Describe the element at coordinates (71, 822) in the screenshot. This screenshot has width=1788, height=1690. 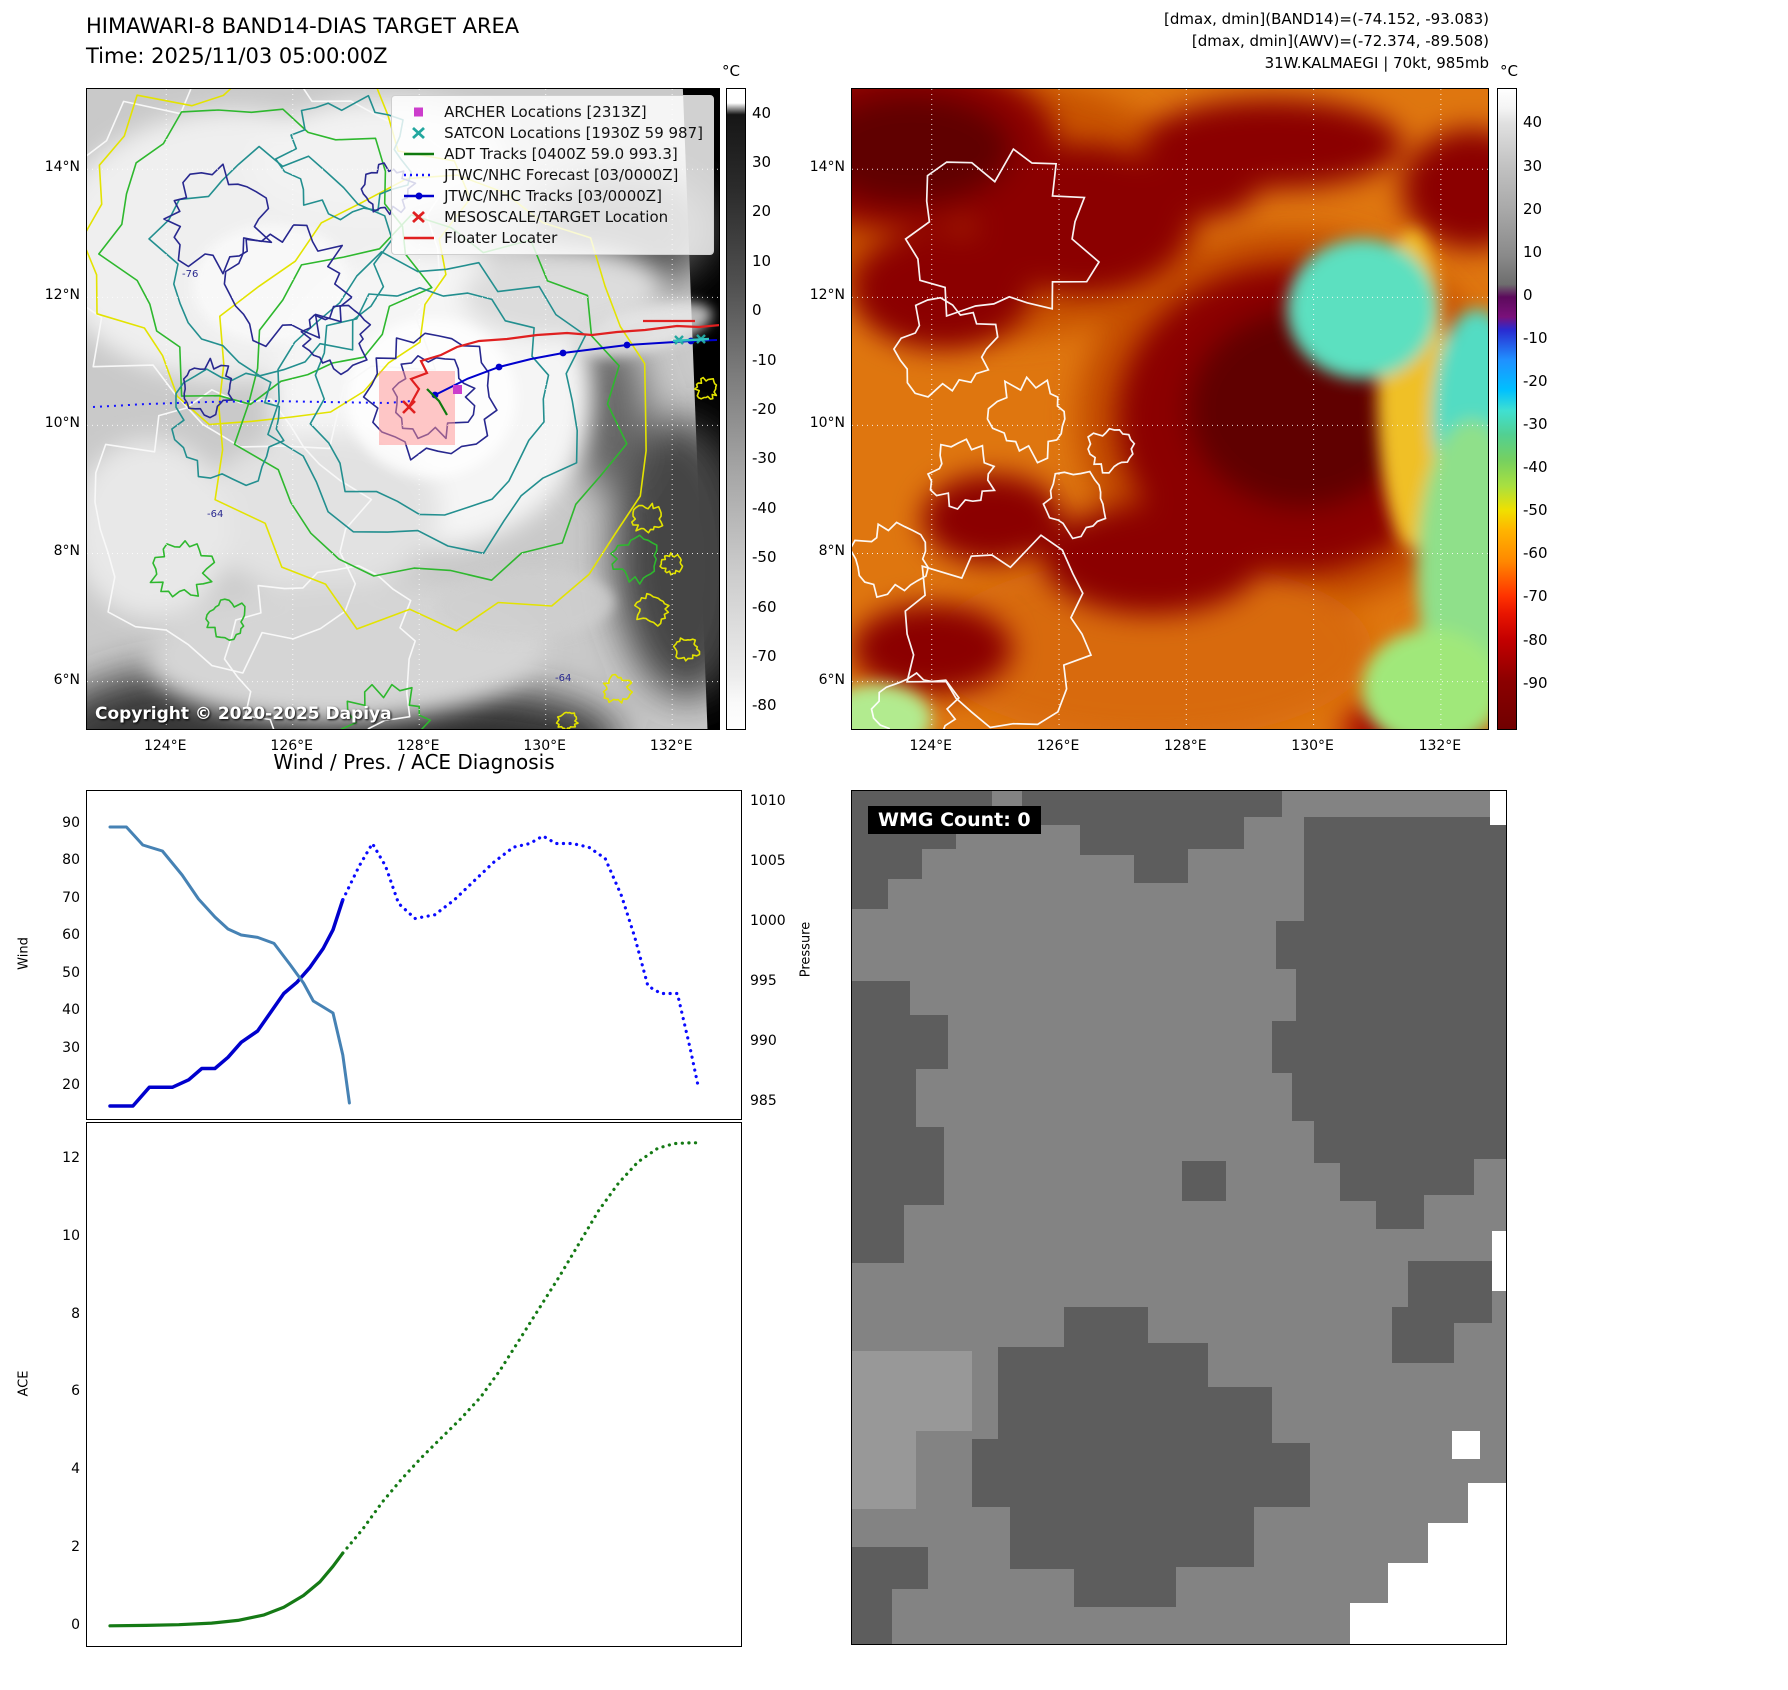
I see `wind-ytick: 90` at that location.